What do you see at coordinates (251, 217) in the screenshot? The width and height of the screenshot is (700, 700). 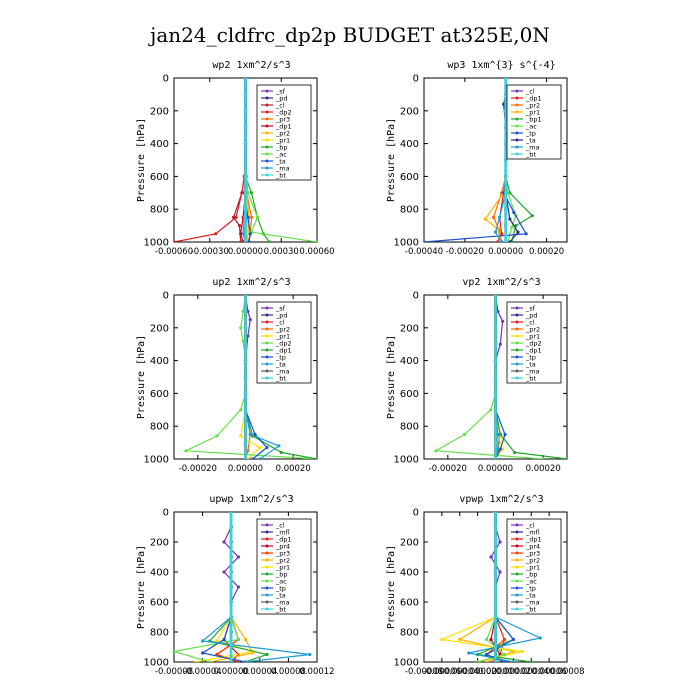 I see `series-point-pr3` at bounding box center [251, 217].